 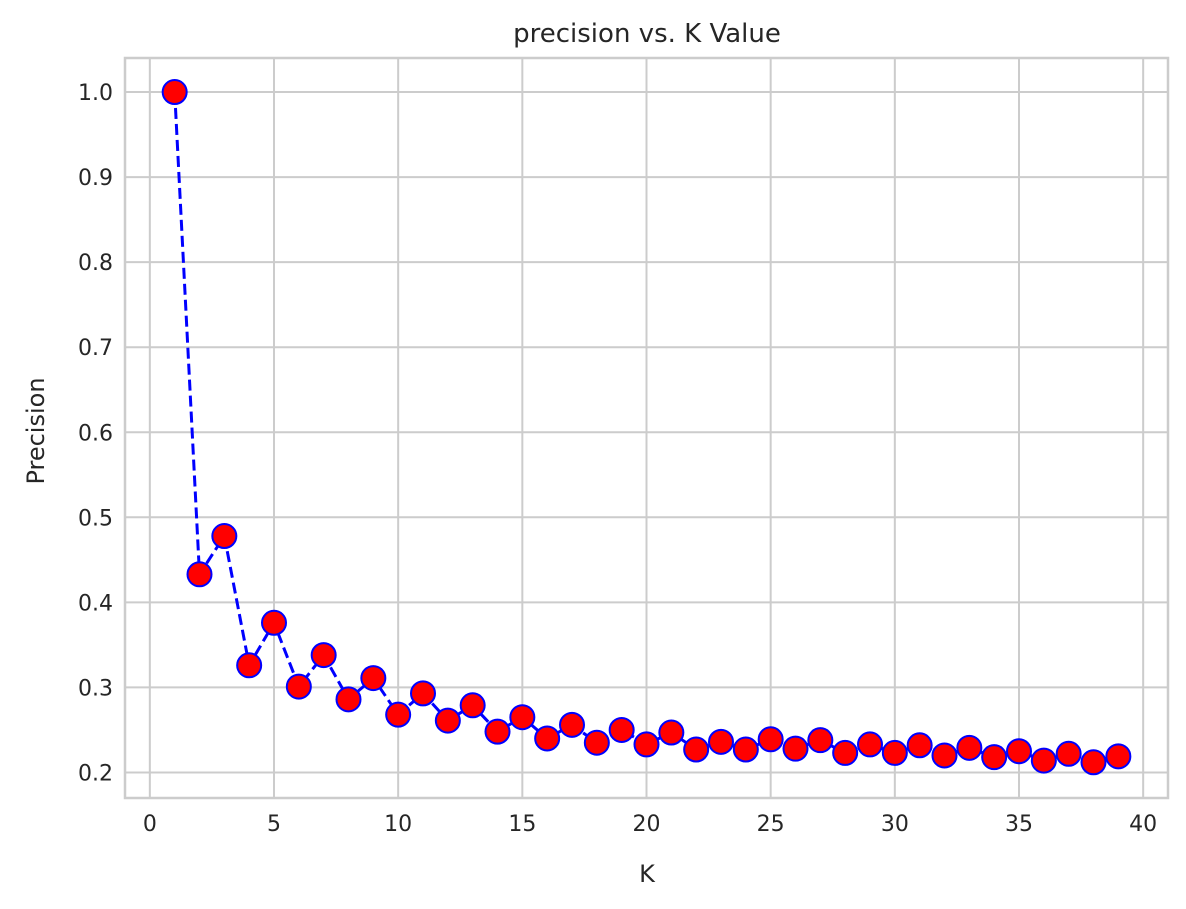 What do you see at coordinates (36, 430) in the screenshot?
I see `y-axis-label: Precision` at bounding box center [36, 430].